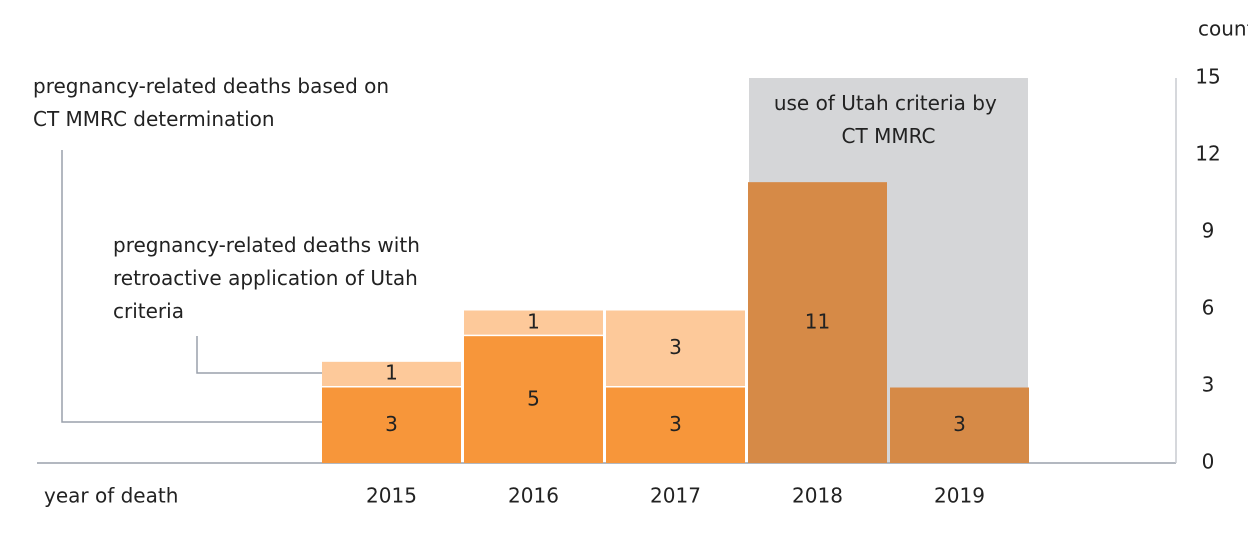 This screenshot has height=537, width=1248. I want to click on x-tick-label: 2018, so click(817, 496).